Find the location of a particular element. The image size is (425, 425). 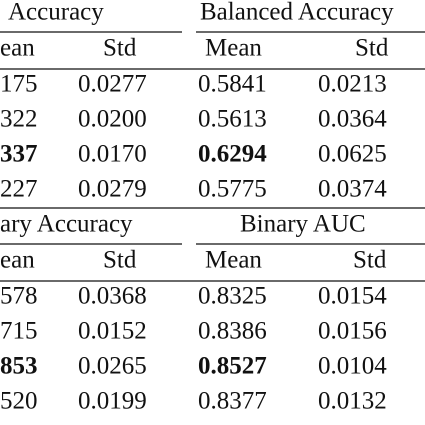

cell: 0.5775 is located at coordinates (232, 189).